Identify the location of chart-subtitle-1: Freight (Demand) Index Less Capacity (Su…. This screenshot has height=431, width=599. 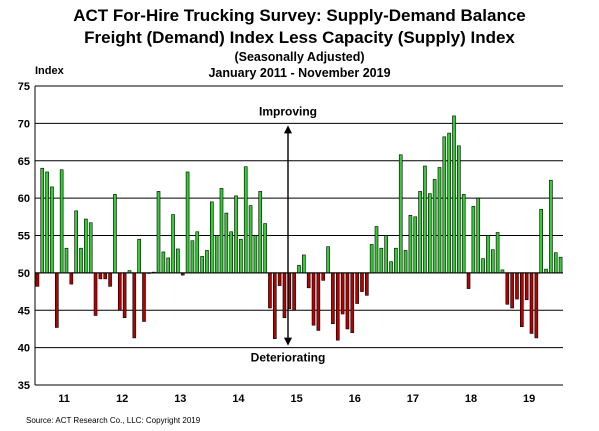
(299, 37).